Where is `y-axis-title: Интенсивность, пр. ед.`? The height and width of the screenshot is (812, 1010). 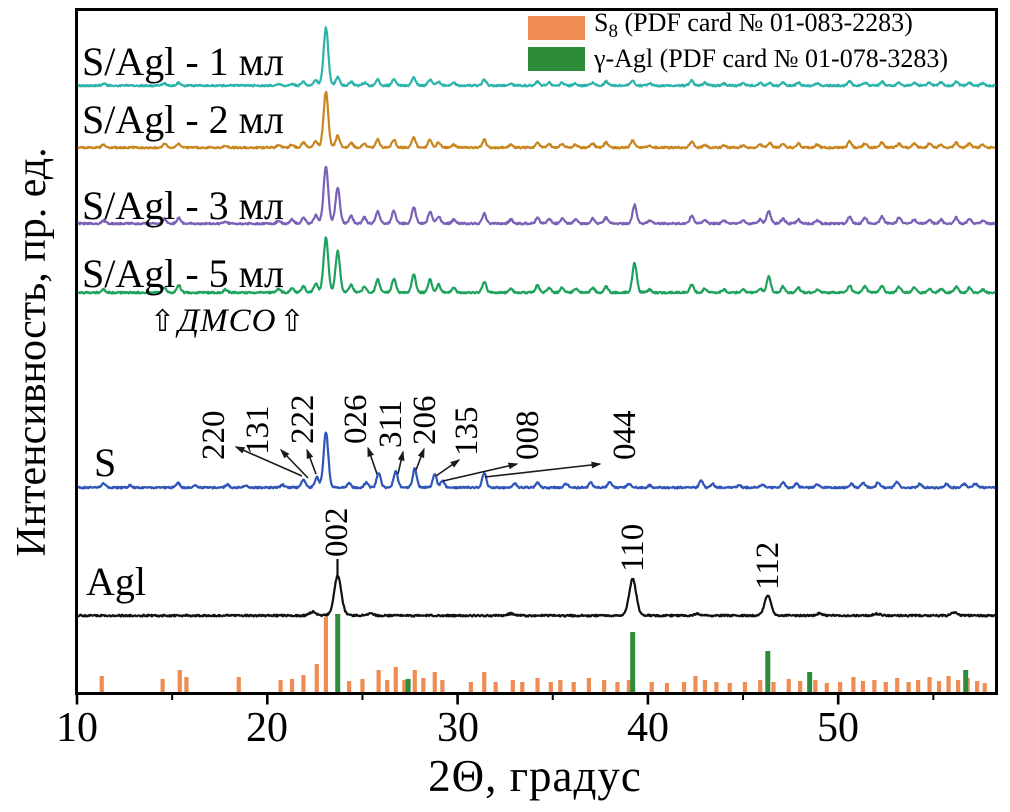 y-axis-title: Интенсивность, пр. ед. is located at coordinates (32, 352).